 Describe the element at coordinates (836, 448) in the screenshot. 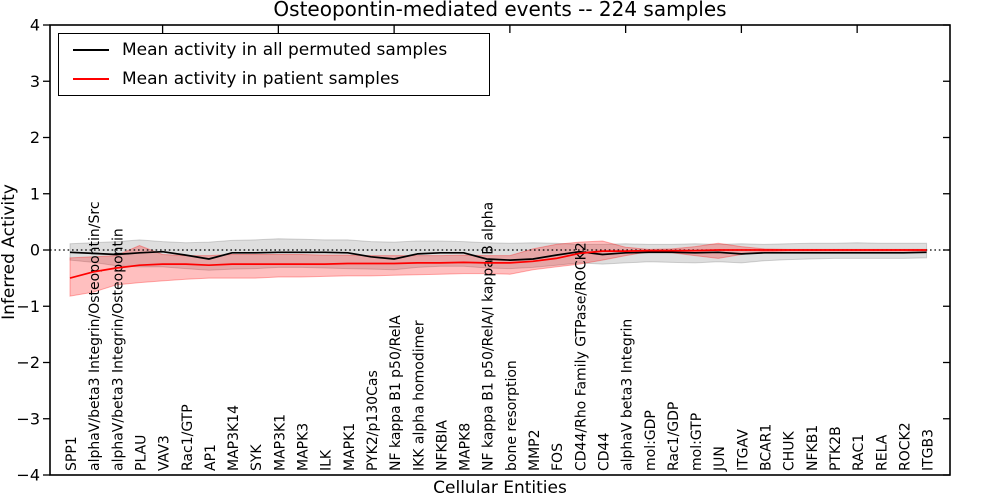

I see `x-tick-label: PTK2B` at that location.